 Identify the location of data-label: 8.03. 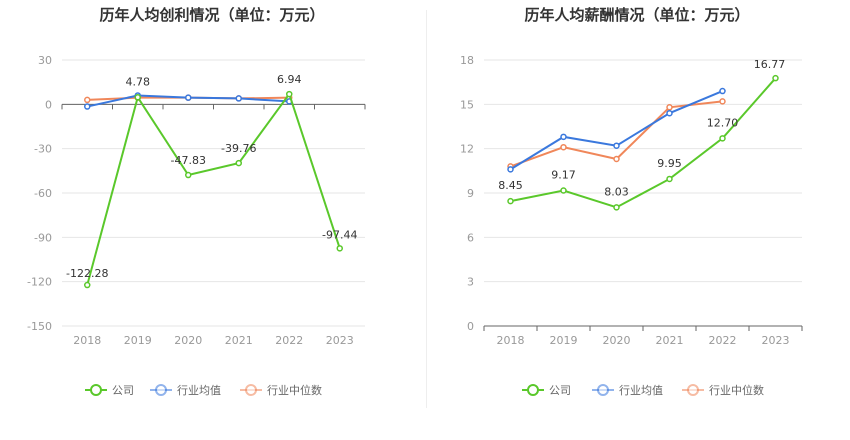
(616, 191).